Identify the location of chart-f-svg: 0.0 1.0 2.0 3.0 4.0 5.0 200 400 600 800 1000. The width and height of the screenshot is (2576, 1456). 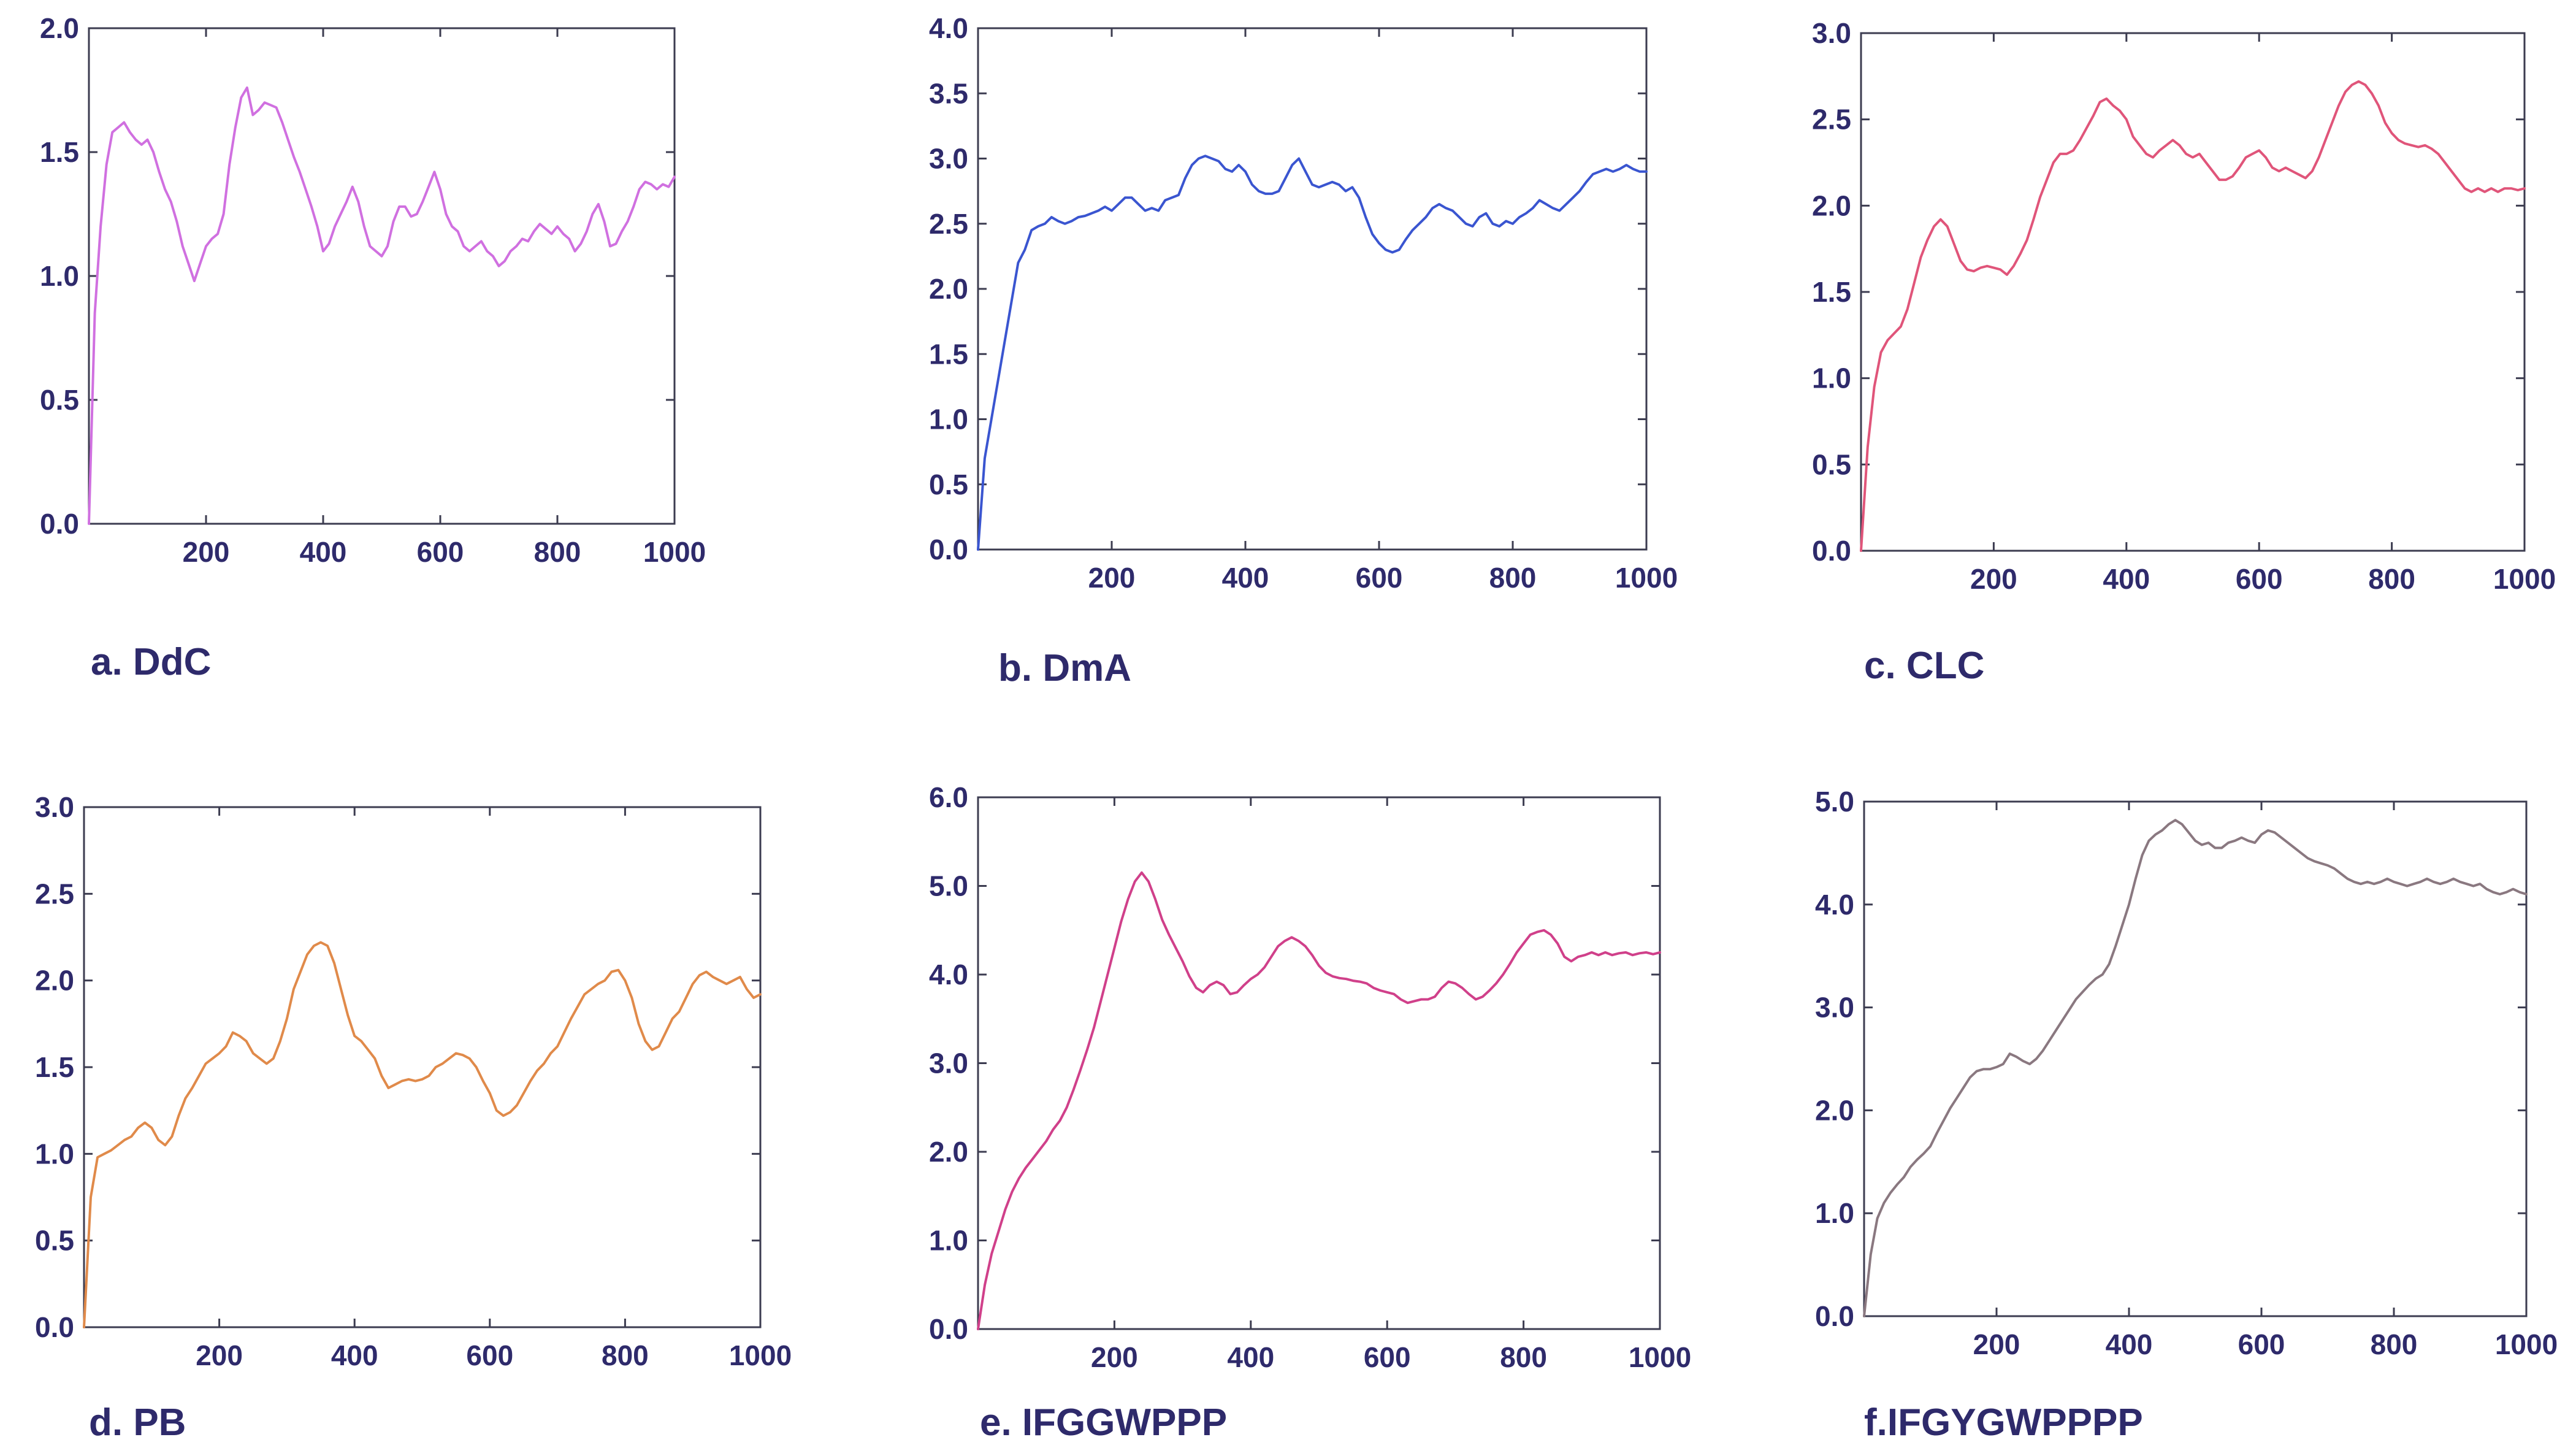
(2186, 1073).